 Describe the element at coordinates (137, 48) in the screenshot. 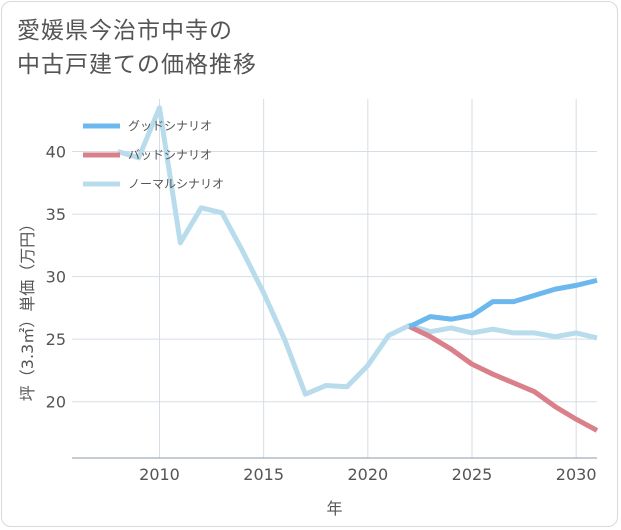

I see `chart-title: 愛媛県今治市中寺の 中古戸建ての価格推移` at that location.